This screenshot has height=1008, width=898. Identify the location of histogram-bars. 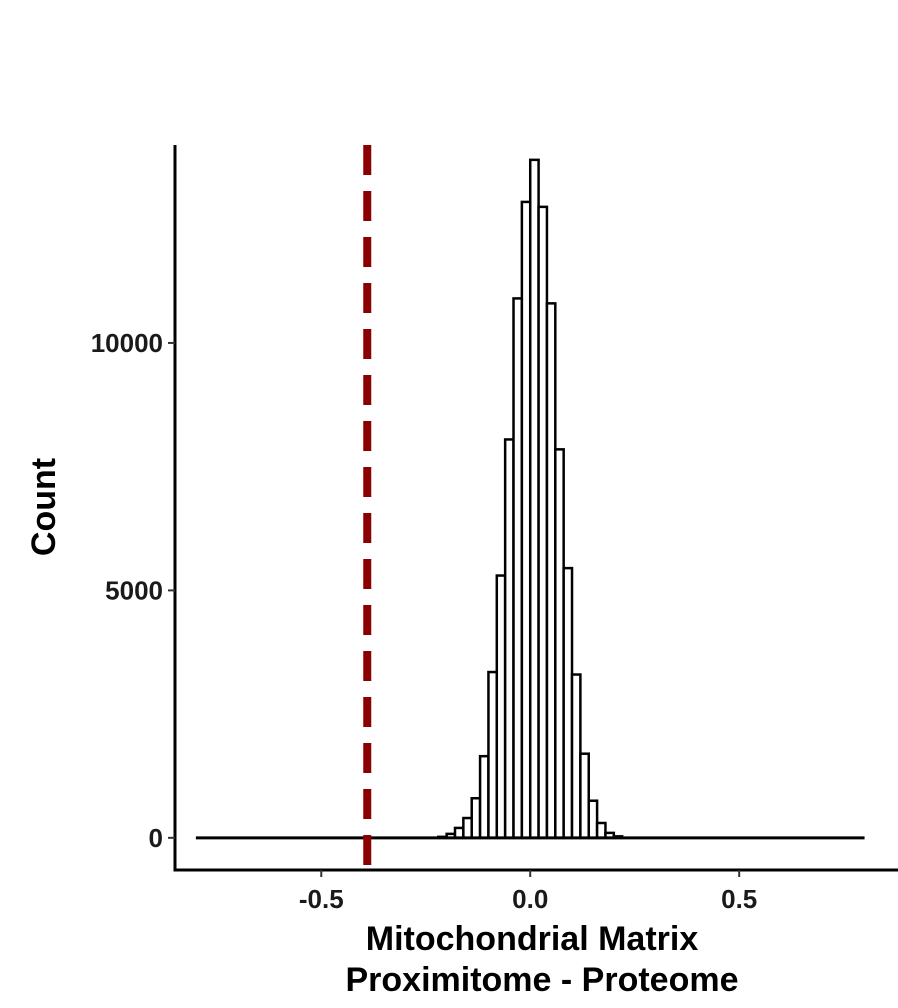
(530, 499).